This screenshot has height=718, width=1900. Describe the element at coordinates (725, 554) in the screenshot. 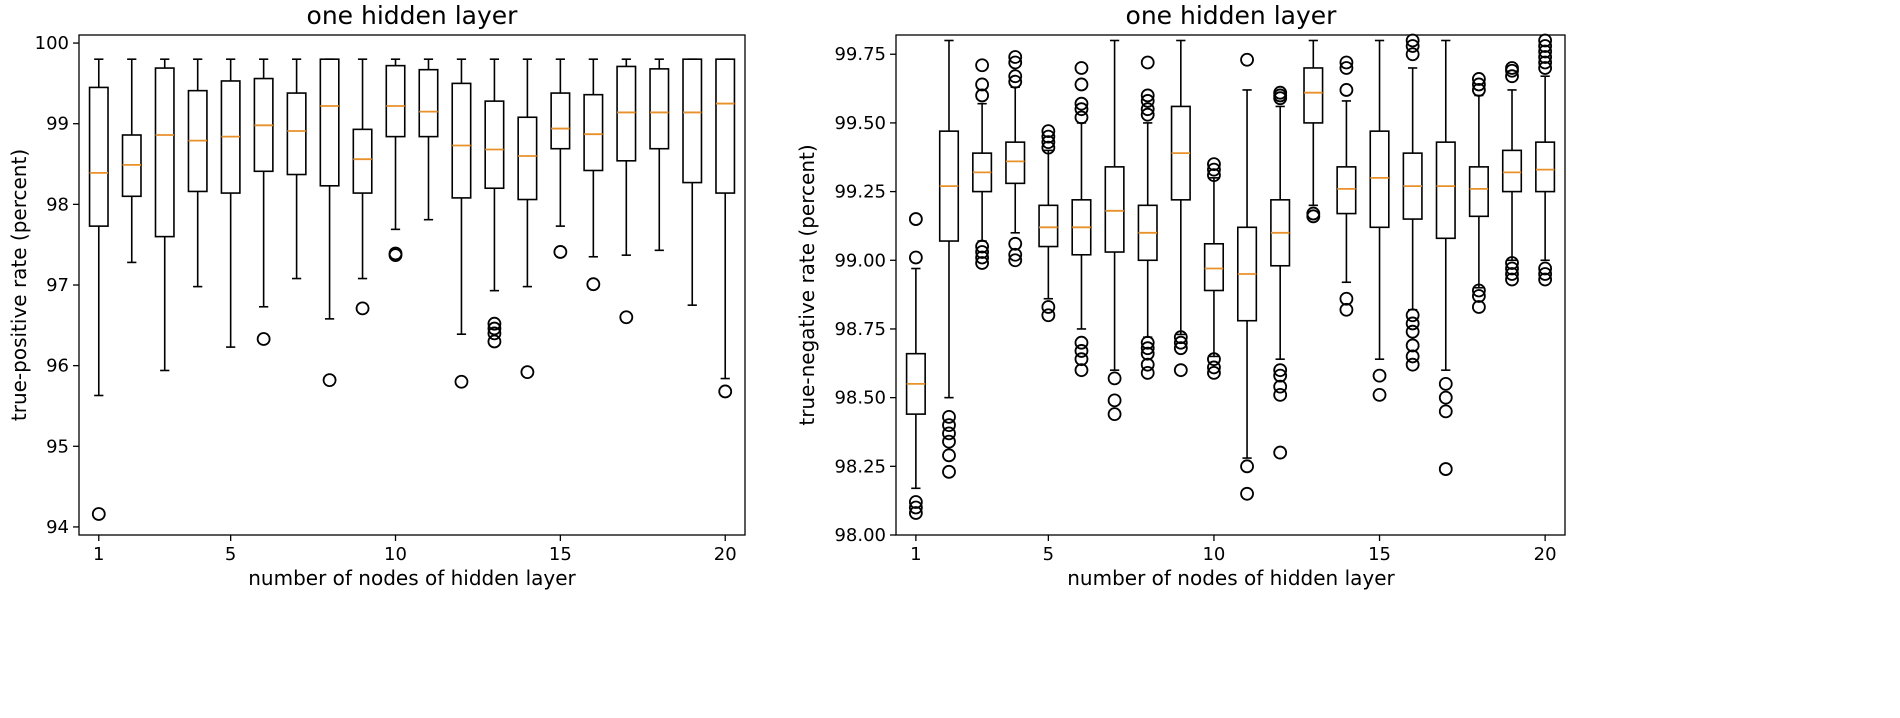

I see `x-tick-label: 20` at that location.